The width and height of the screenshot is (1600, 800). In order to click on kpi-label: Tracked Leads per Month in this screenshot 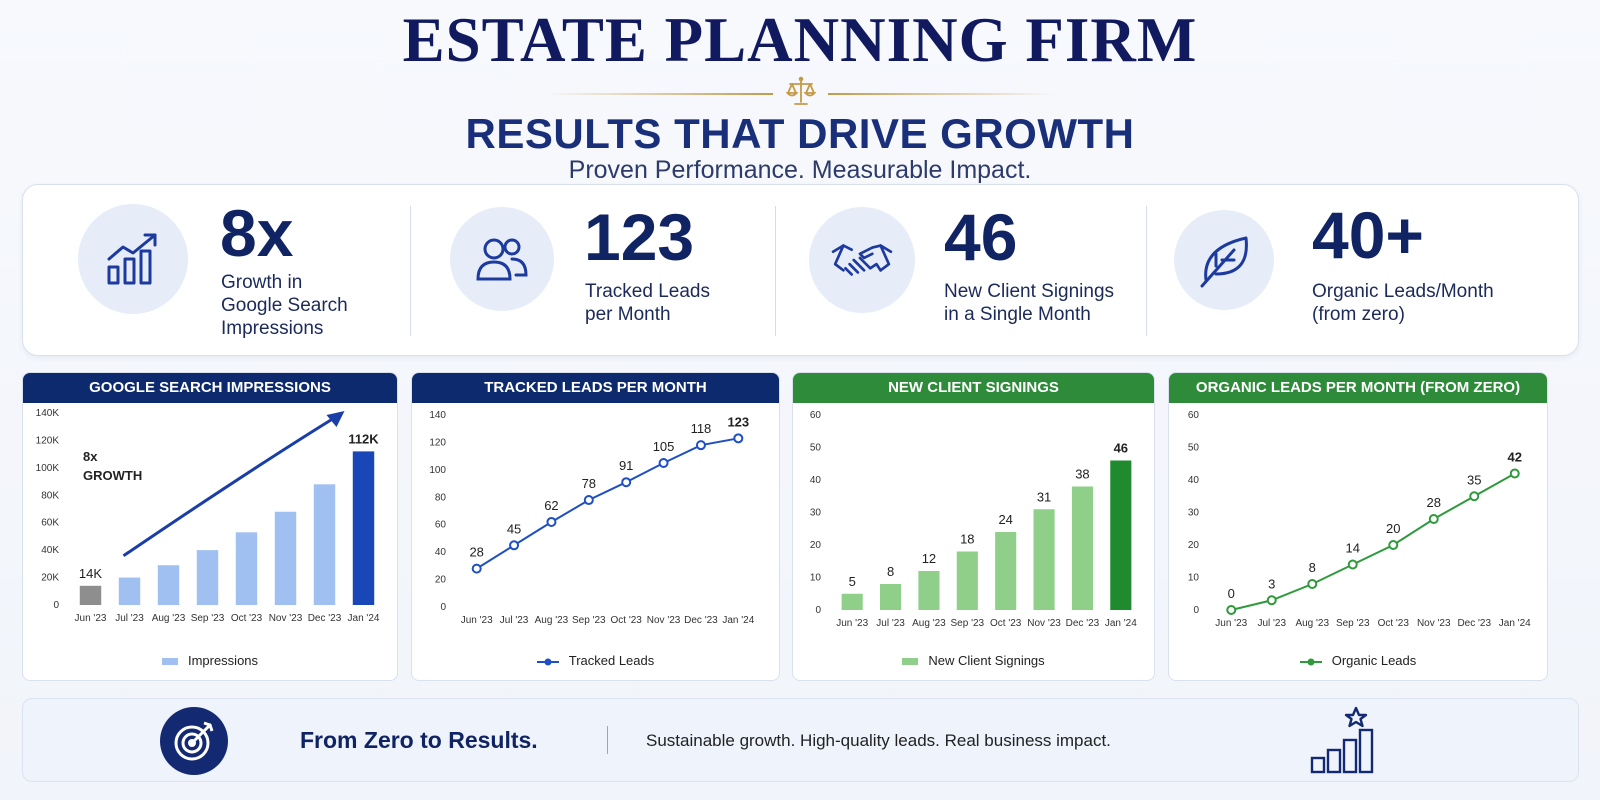, I will do `click(647, 303)`.